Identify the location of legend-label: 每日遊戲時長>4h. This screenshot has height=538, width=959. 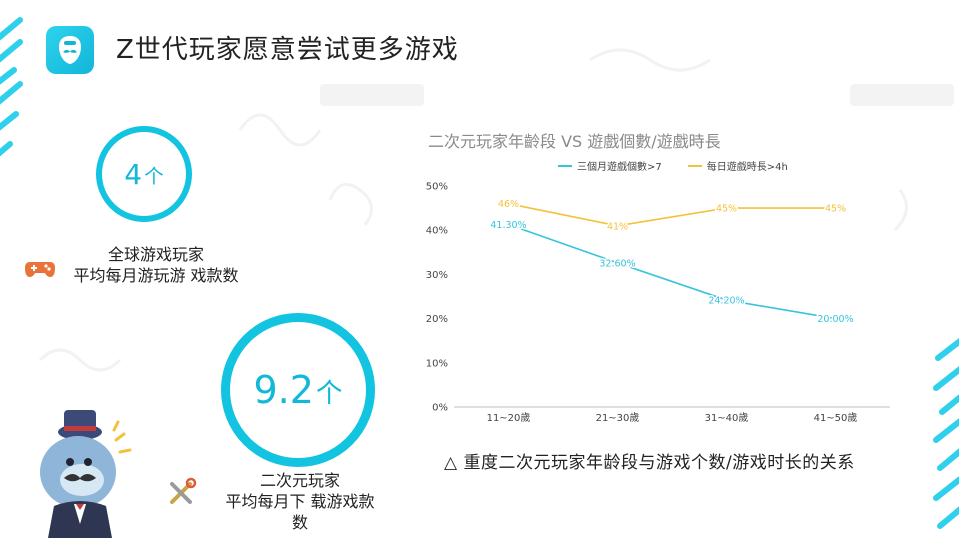
(747, 167).